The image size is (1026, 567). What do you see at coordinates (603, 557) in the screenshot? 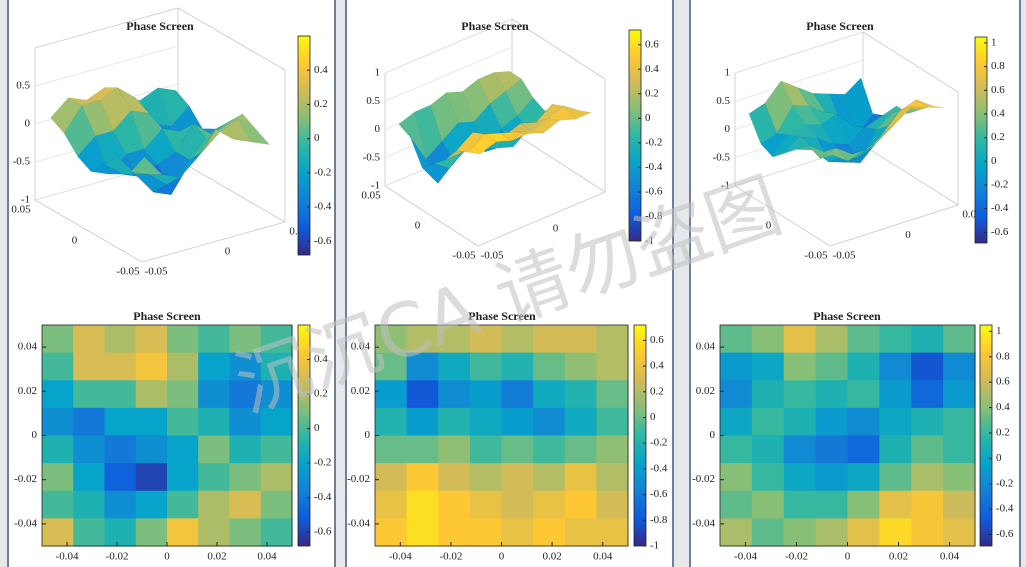
I see `x-tick-label: 0.04` at bounding box center [603, 557].